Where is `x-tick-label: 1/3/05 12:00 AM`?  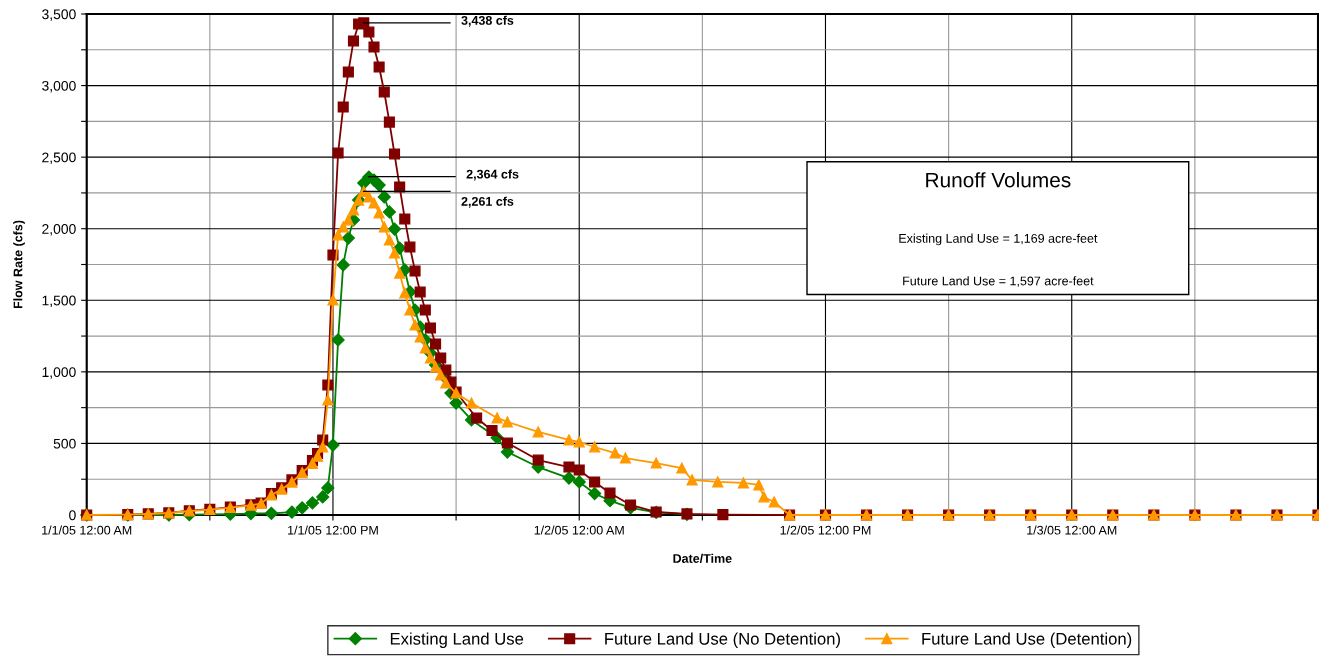 x-tick-label: 1/3/05 12:00 AM is located at coordinates (1072, 530).